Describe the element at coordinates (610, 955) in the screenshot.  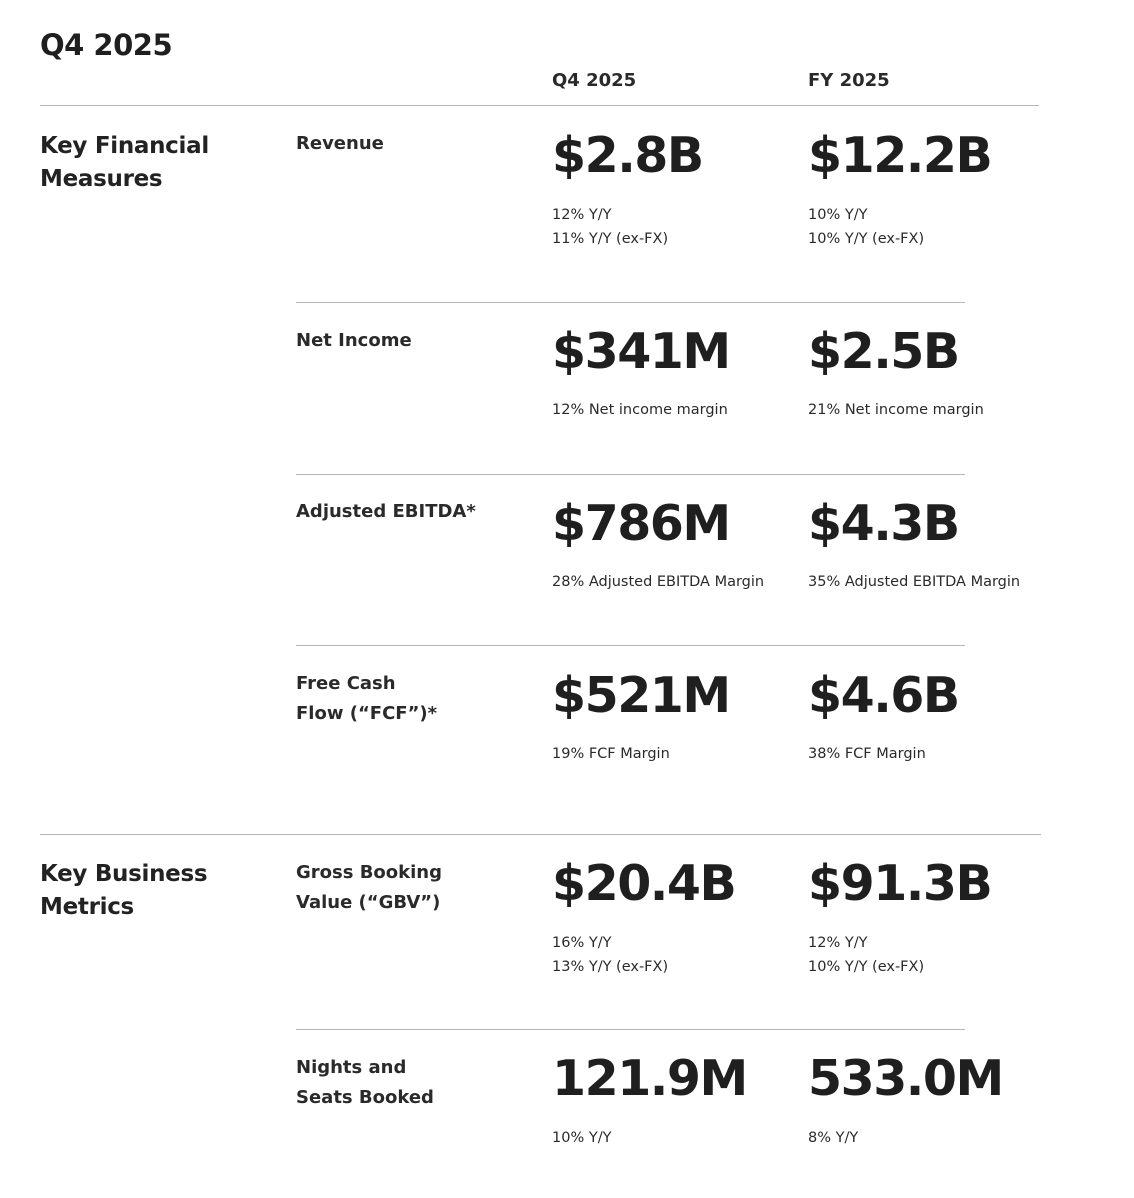
I see `gbv-q4-growth: 16% Y/Y 13% Y/Y (ex-FX)` at that location.